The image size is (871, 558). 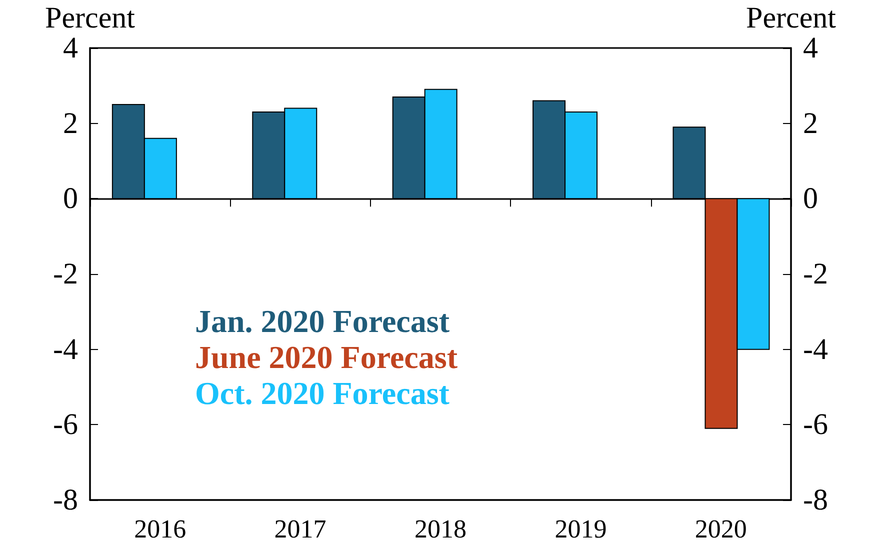 I want to click on y-tick-label: 2, so click(x=70, y=123).